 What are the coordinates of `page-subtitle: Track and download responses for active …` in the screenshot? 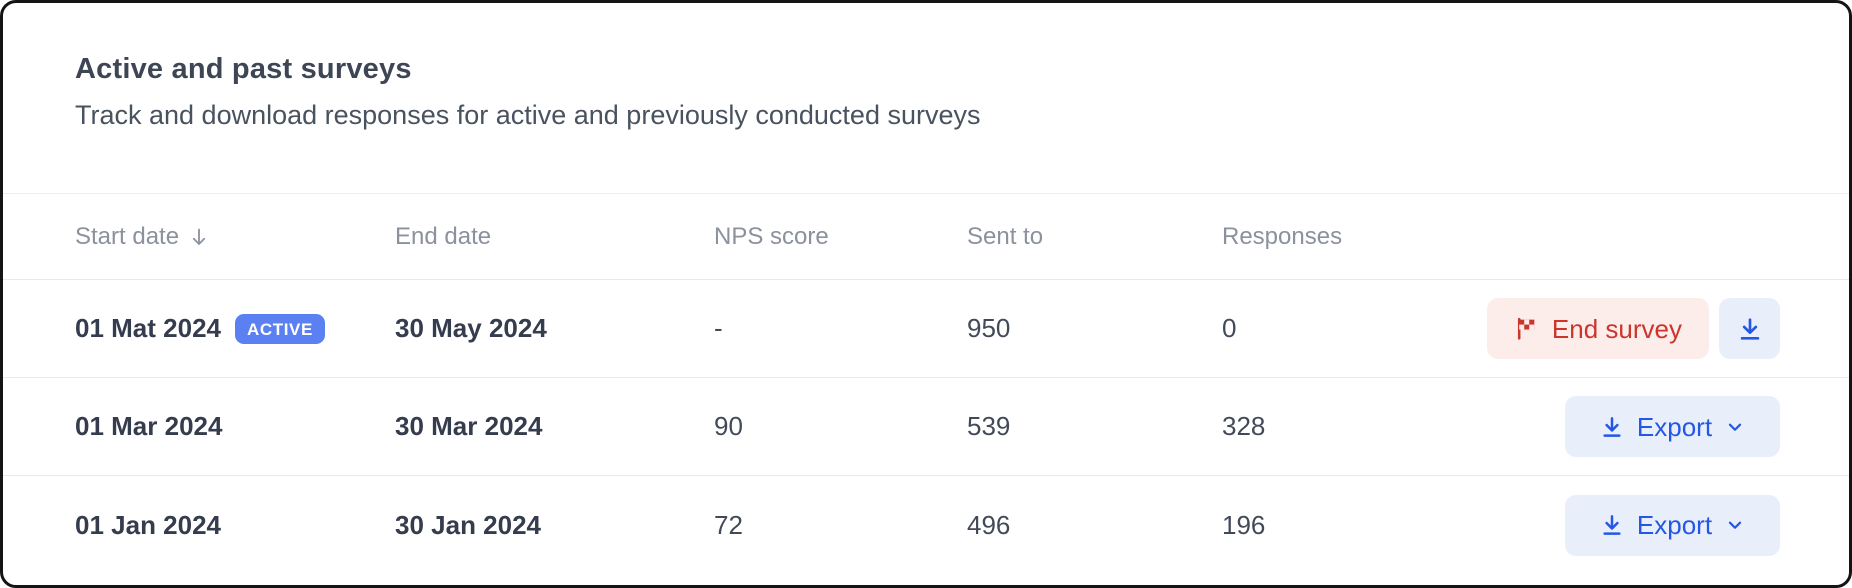 It's located at (528, 115).